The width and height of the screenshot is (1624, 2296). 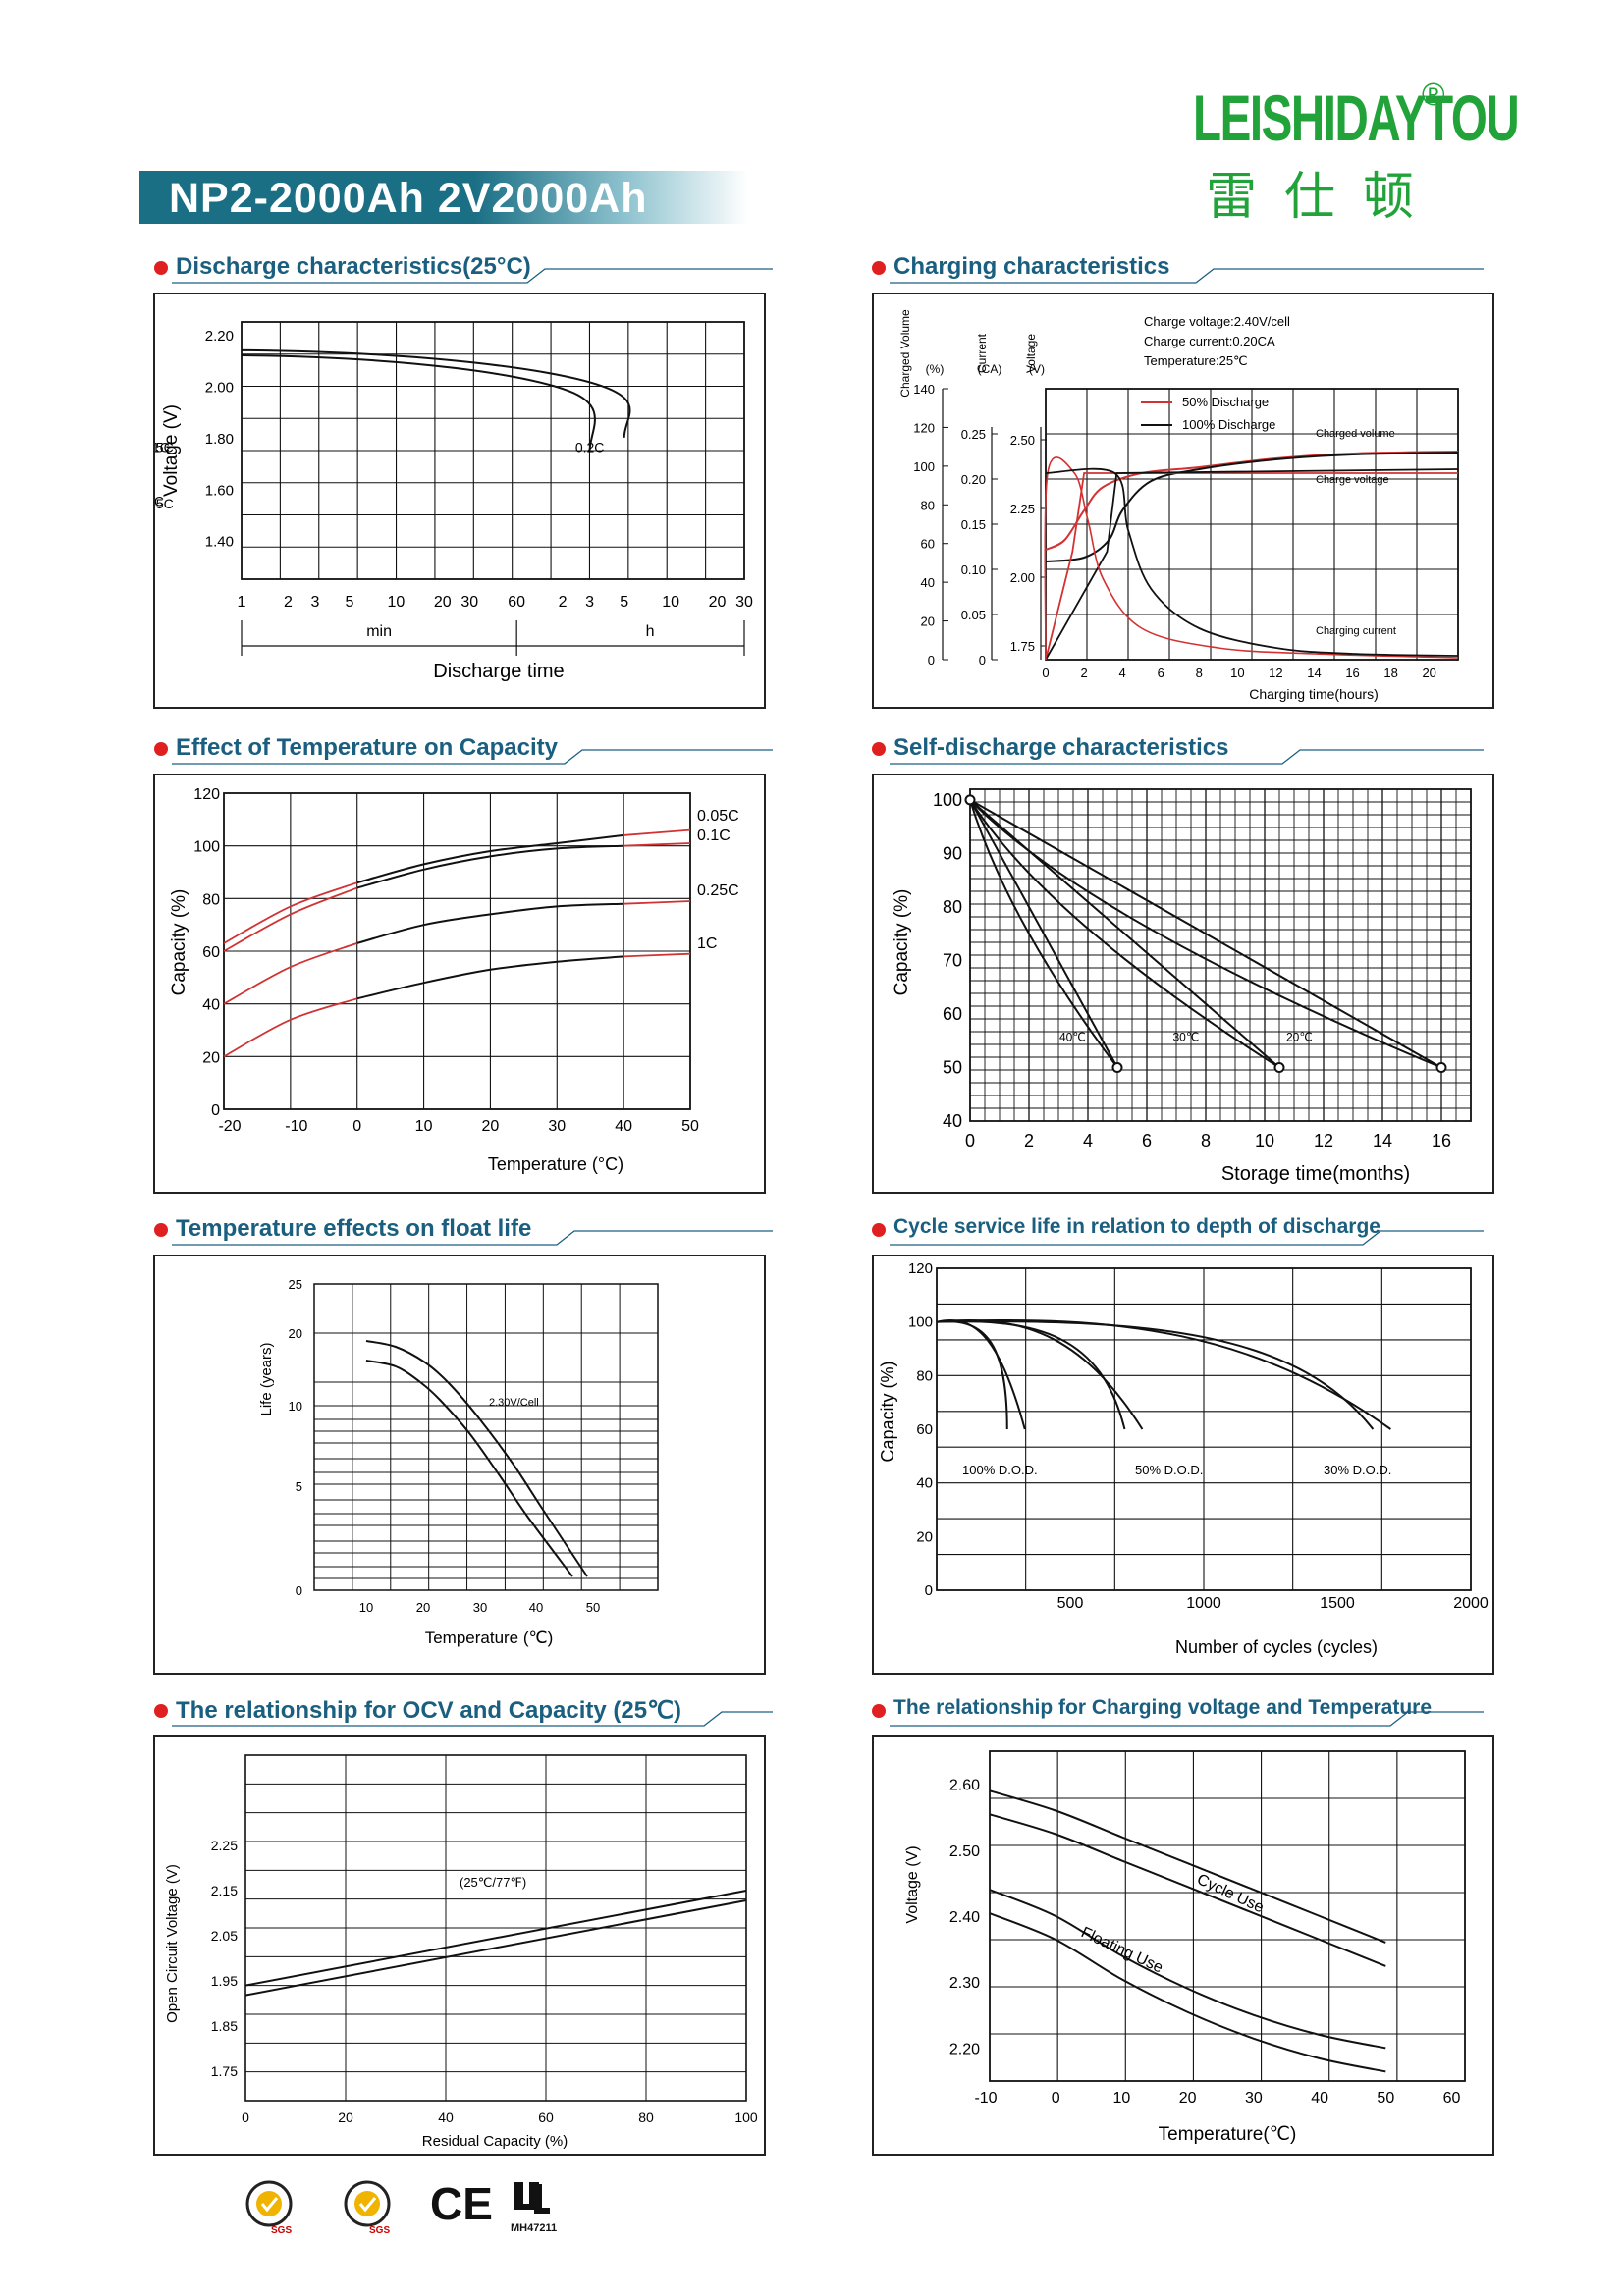 I want to click on series-label: 40℃, so click(x=1072, y=1038).